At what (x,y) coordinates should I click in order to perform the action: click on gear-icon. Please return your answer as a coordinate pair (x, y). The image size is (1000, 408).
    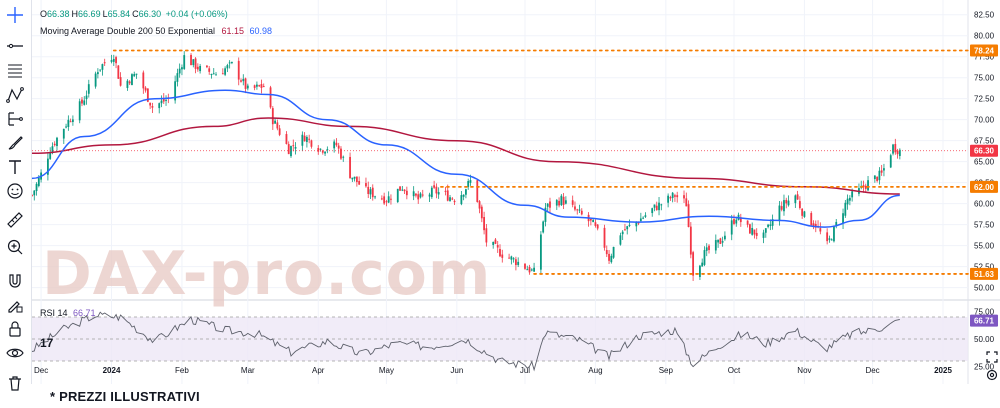
    Looking at the image, I should click on (992, 375).